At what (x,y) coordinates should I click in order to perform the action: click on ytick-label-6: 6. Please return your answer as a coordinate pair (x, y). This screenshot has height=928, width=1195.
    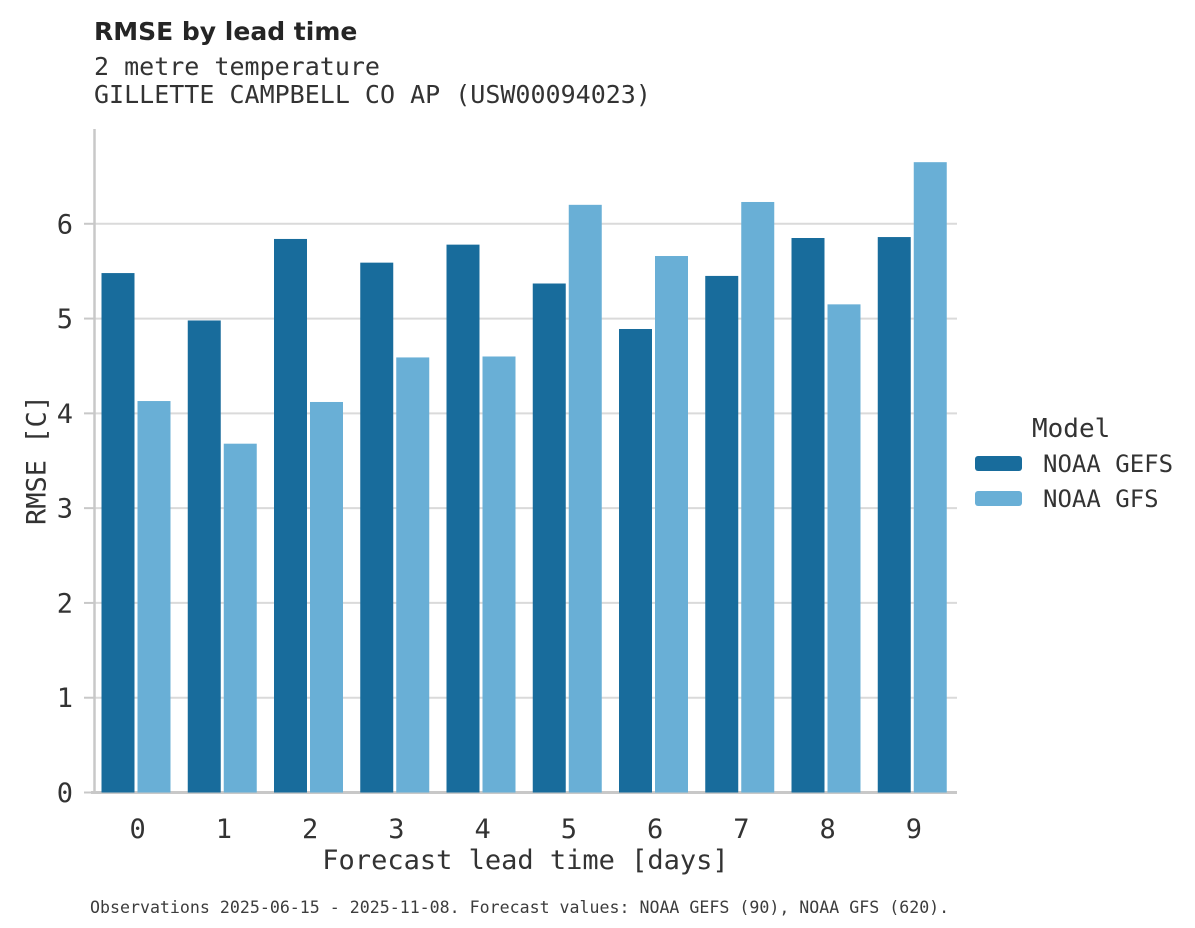
    Looking at the image, I should click on (65, 224).